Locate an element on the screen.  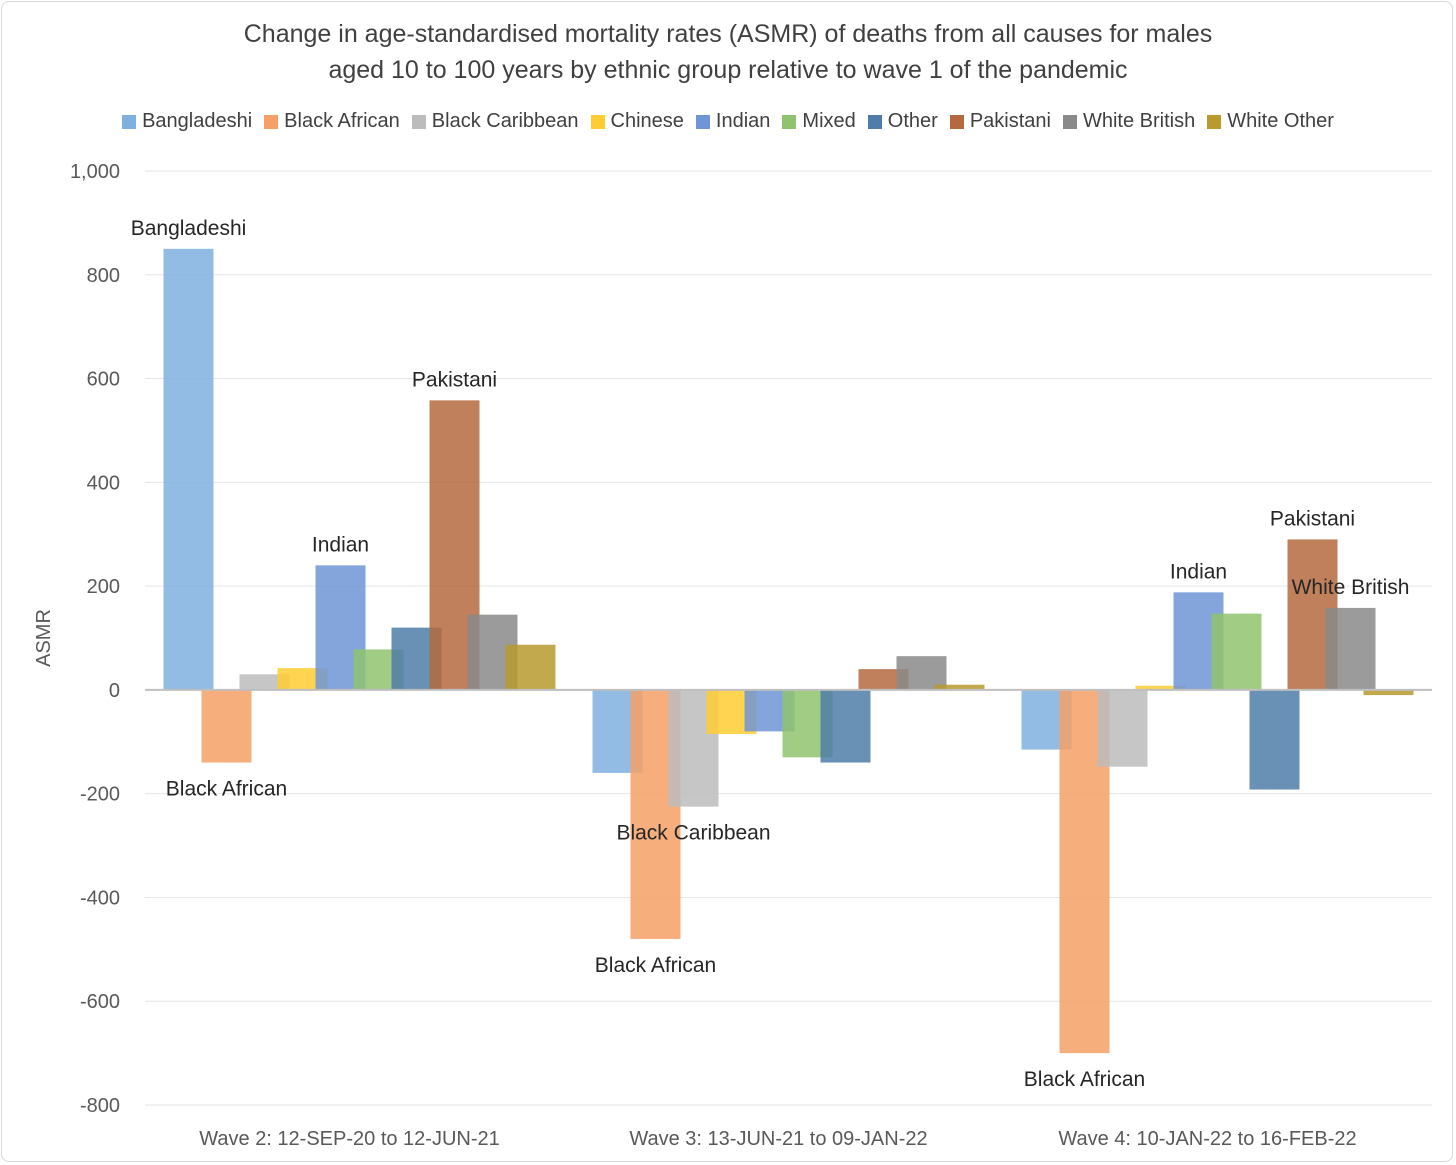
y-tick-label: 400 is located at coordinates (103, 483).